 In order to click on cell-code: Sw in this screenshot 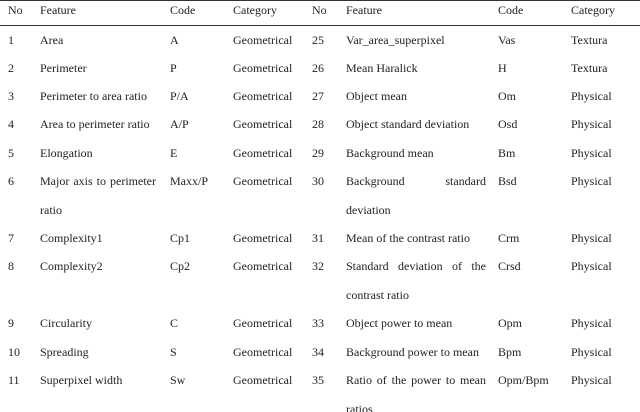, I will do `click(178, 380)`.